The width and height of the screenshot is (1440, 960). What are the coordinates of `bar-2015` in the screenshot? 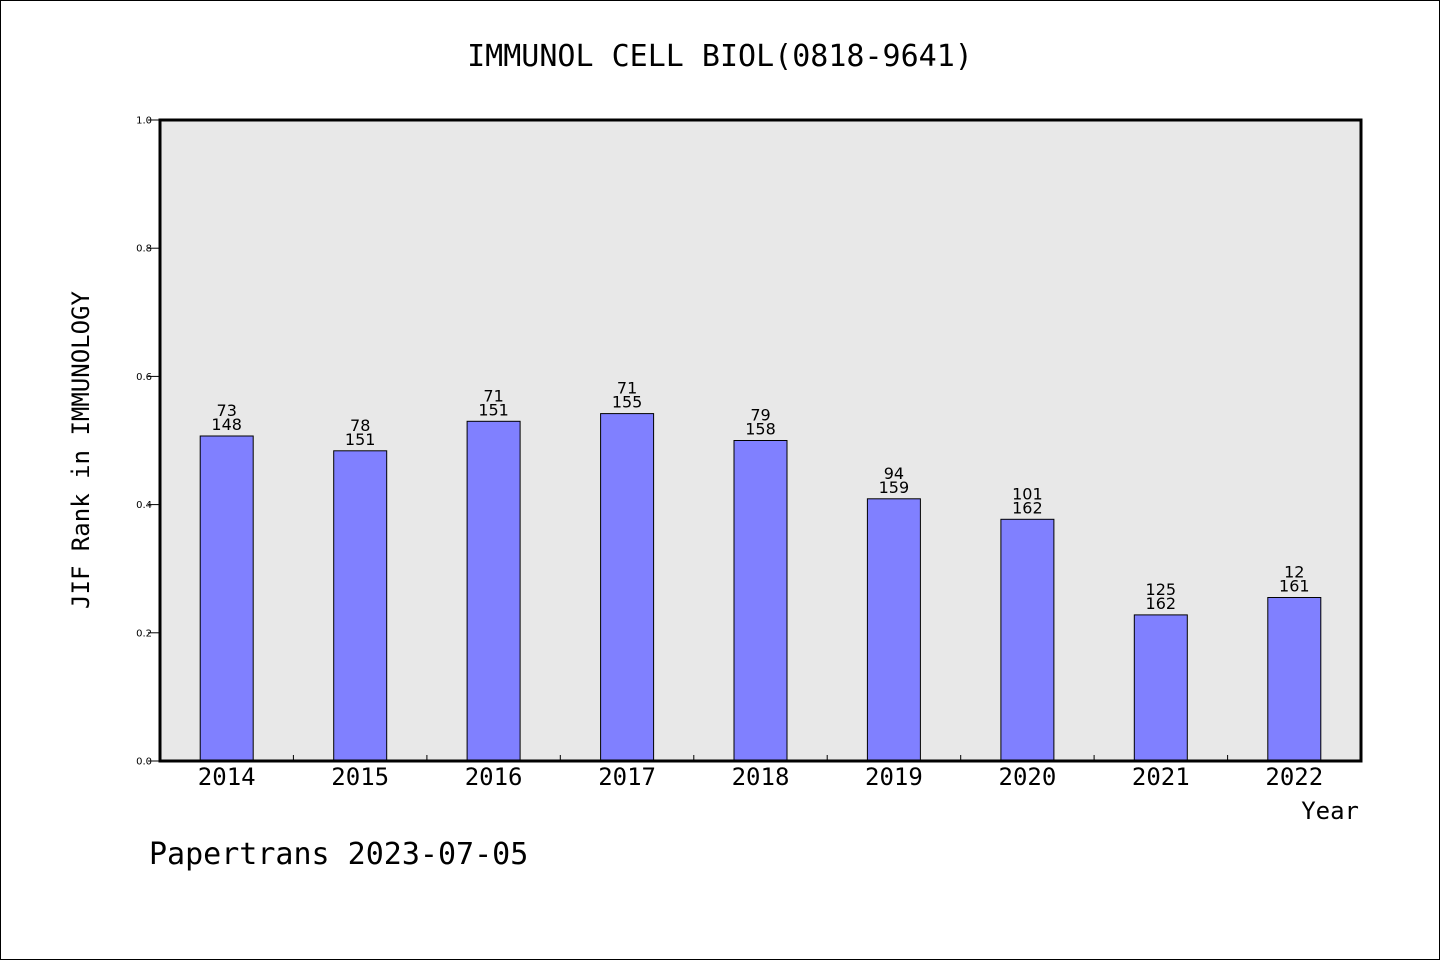 It's located at (360, 606).